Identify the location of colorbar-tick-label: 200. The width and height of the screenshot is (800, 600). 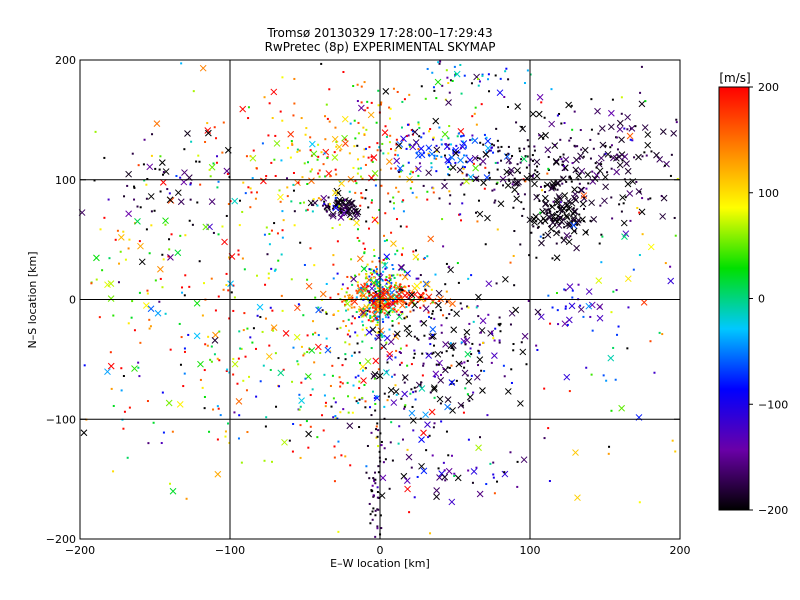
(768, 87).